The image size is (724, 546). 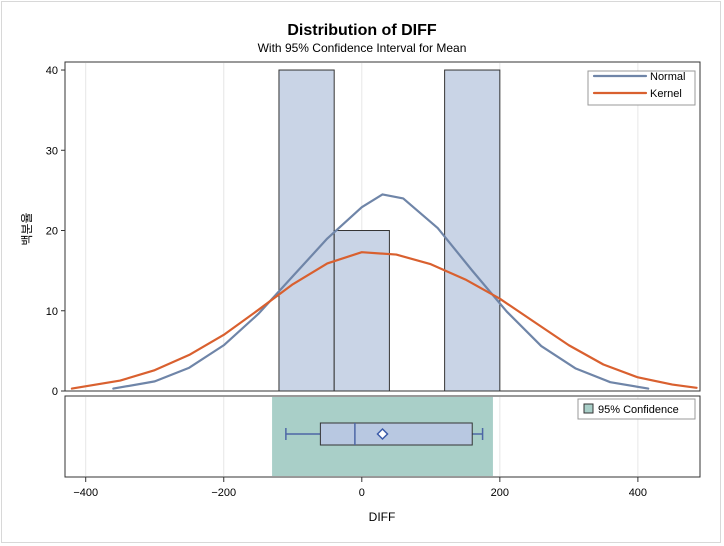 What do you see at coordinates (362, 48) in the screenshot?
I see `chart-subtitle: With 95% Confidence Interval for Mean` at bounding box center [362, 48].